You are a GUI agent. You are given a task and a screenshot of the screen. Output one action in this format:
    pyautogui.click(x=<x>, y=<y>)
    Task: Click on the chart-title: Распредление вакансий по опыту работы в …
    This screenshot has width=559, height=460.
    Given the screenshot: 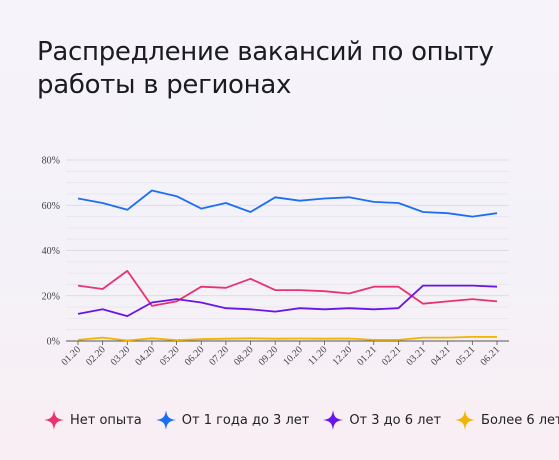 What is the action you would take?
    pyautogui.click(x=265, y=68)
    